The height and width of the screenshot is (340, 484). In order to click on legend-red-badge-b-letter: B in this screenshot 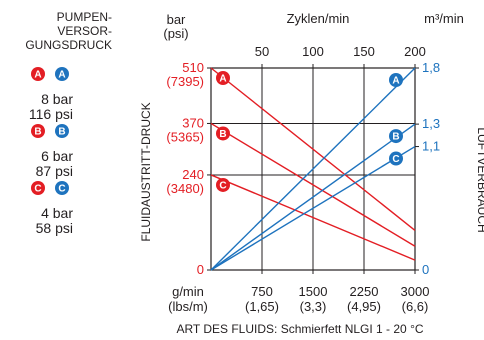, I will do `click(37, 132)`.